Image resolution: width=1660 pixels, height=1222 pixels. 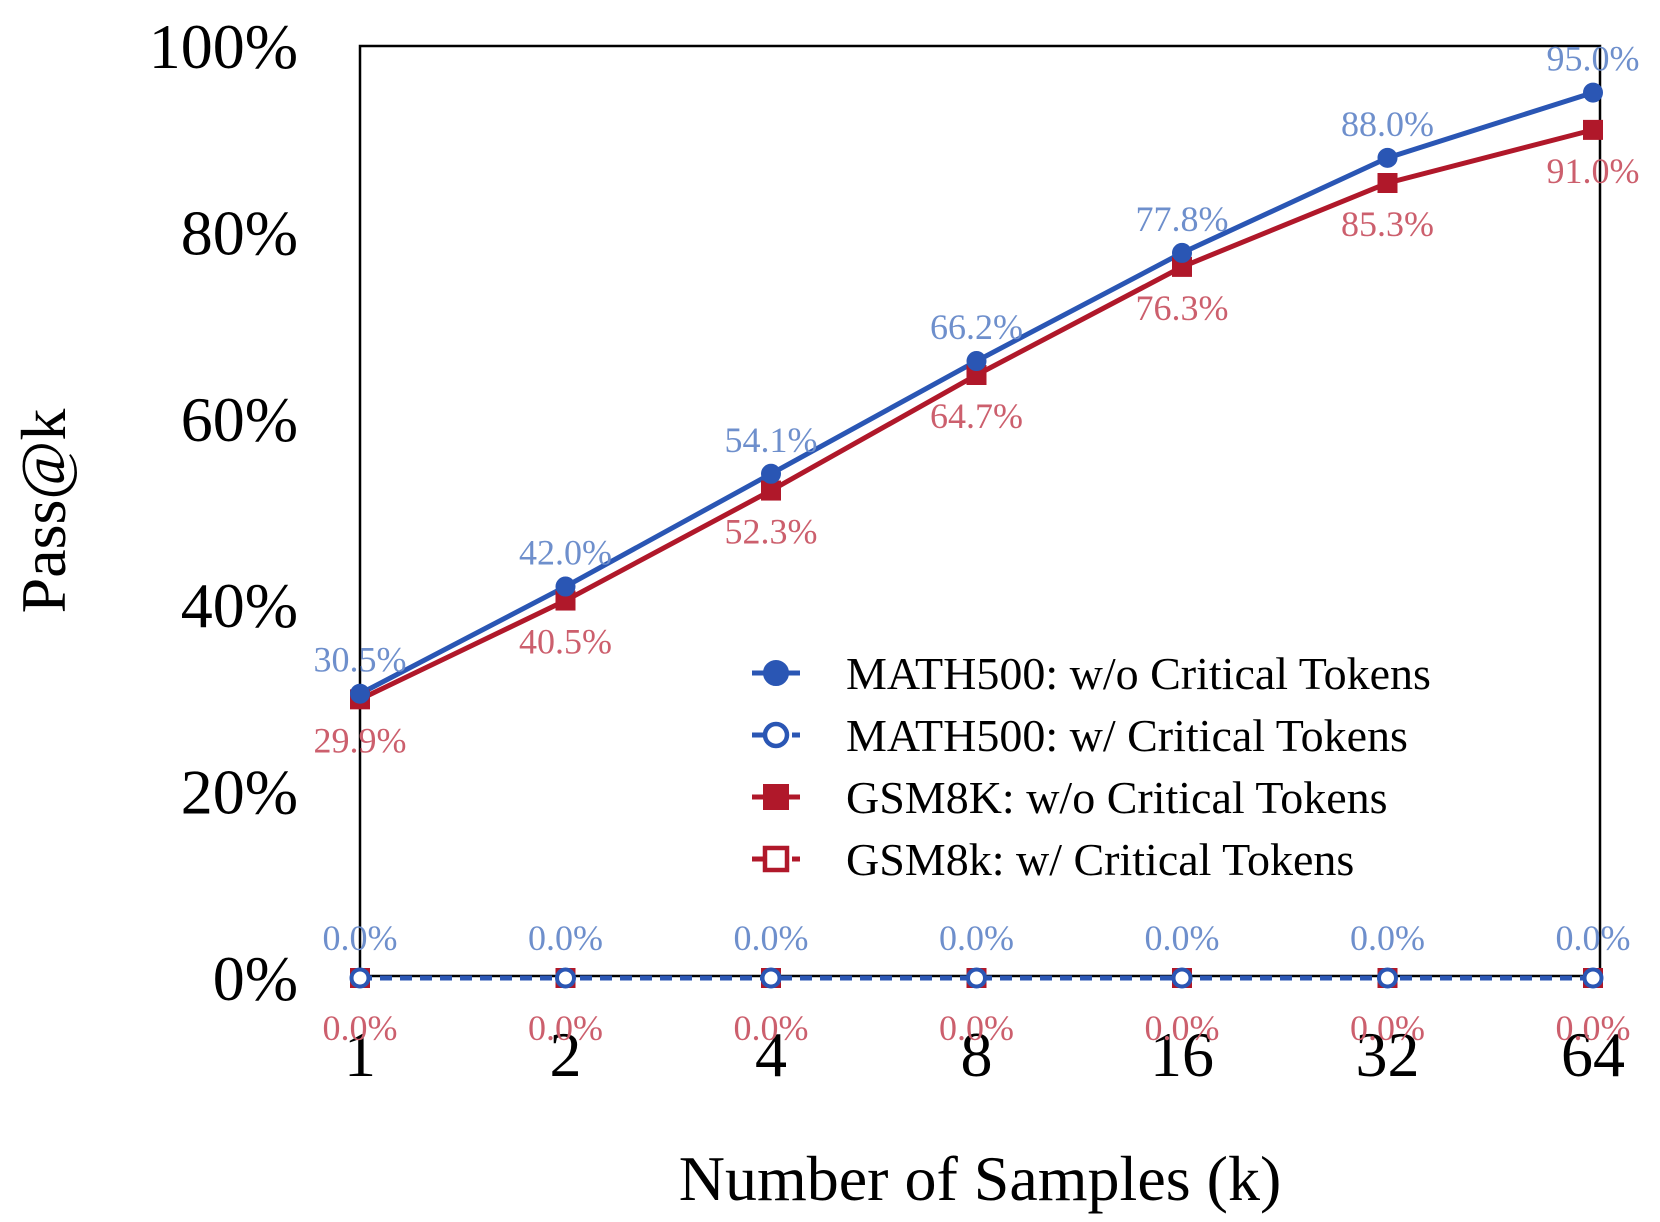 I want to click on x-tick-label: 32, so click(x=1388, y=1054).